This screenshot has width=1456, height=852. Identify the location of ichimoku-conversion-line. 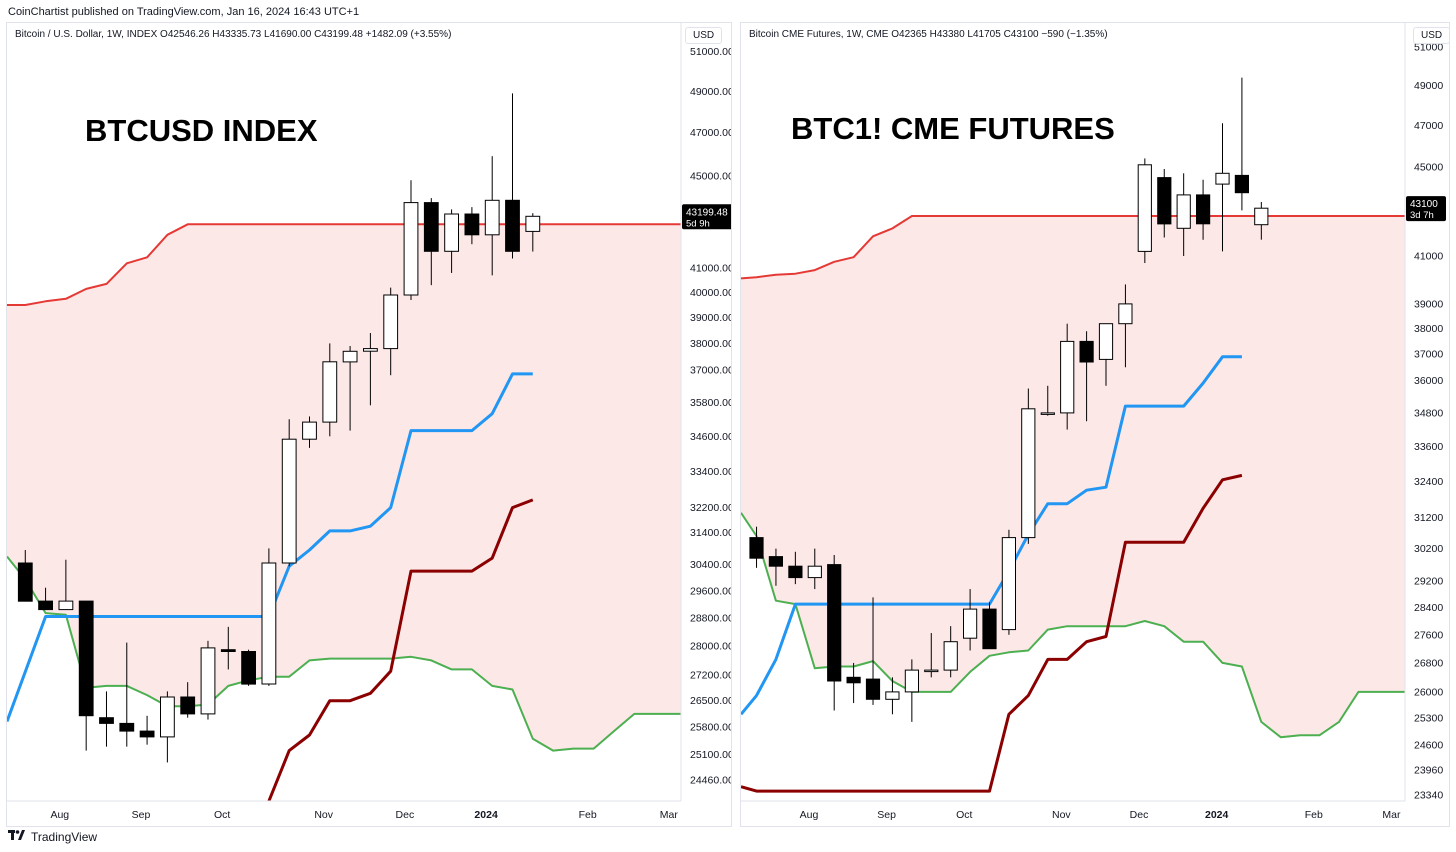
(270, 547).